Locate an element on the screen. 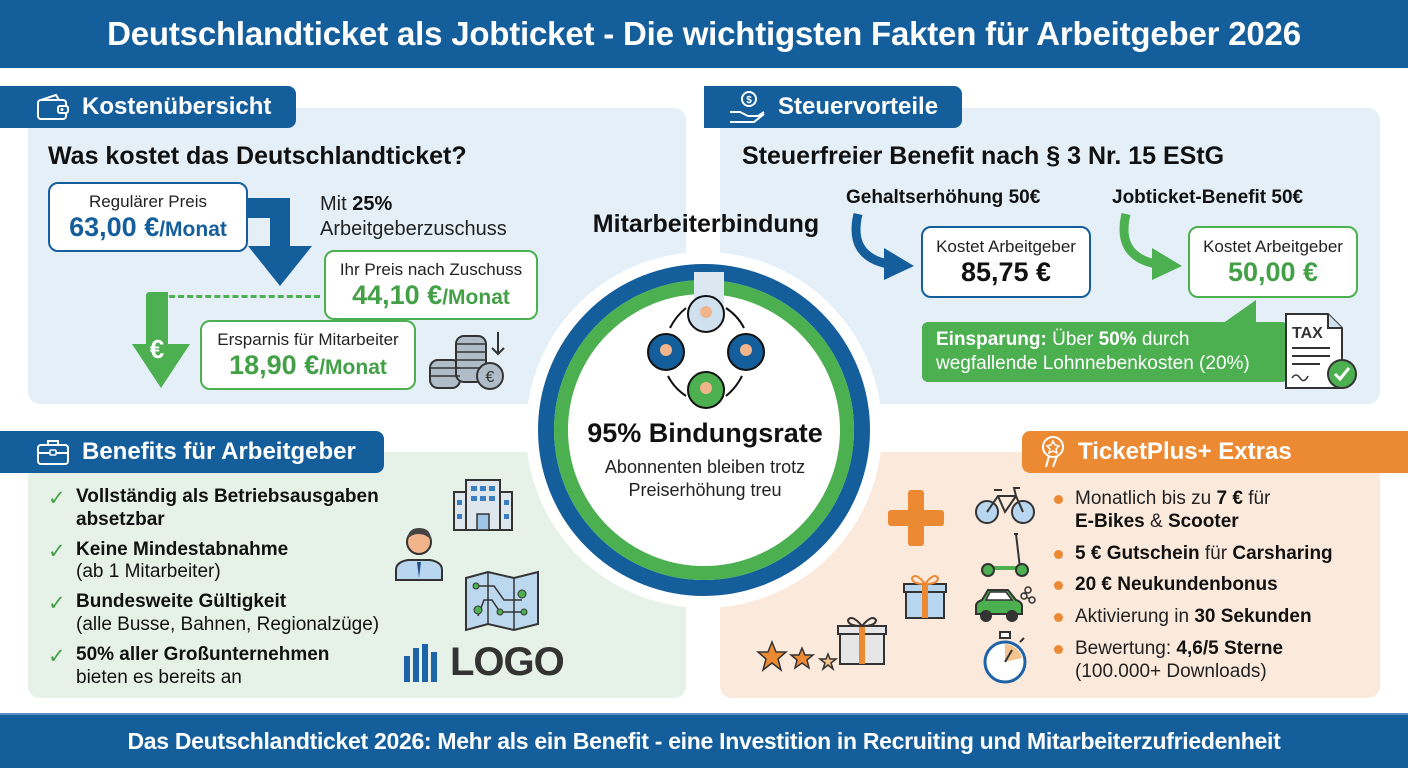 Image resolution: width=1408 pixels, height=768 pixels. retention-title: Mitarbeiterbindung is located at coordinates (706, 224).